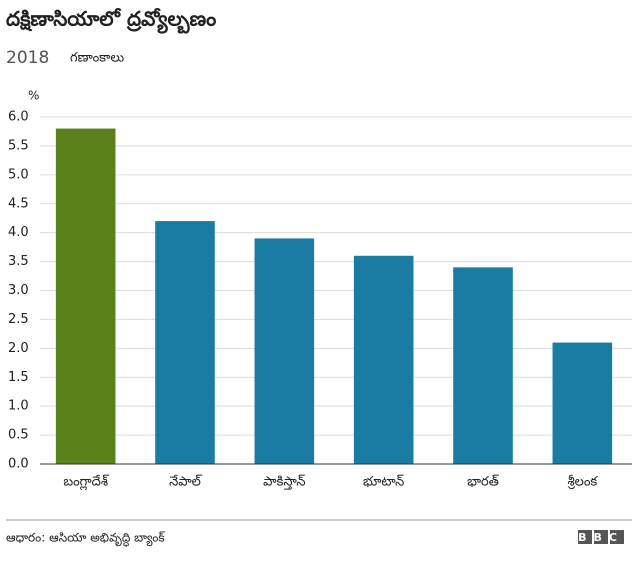 The height and width of the screenshot is (561, 640). What do you see at coordinates (582, 482) in the screenshot?
I see `x-tick-label: శ్రీలంక` at bounding box center [582, 482].